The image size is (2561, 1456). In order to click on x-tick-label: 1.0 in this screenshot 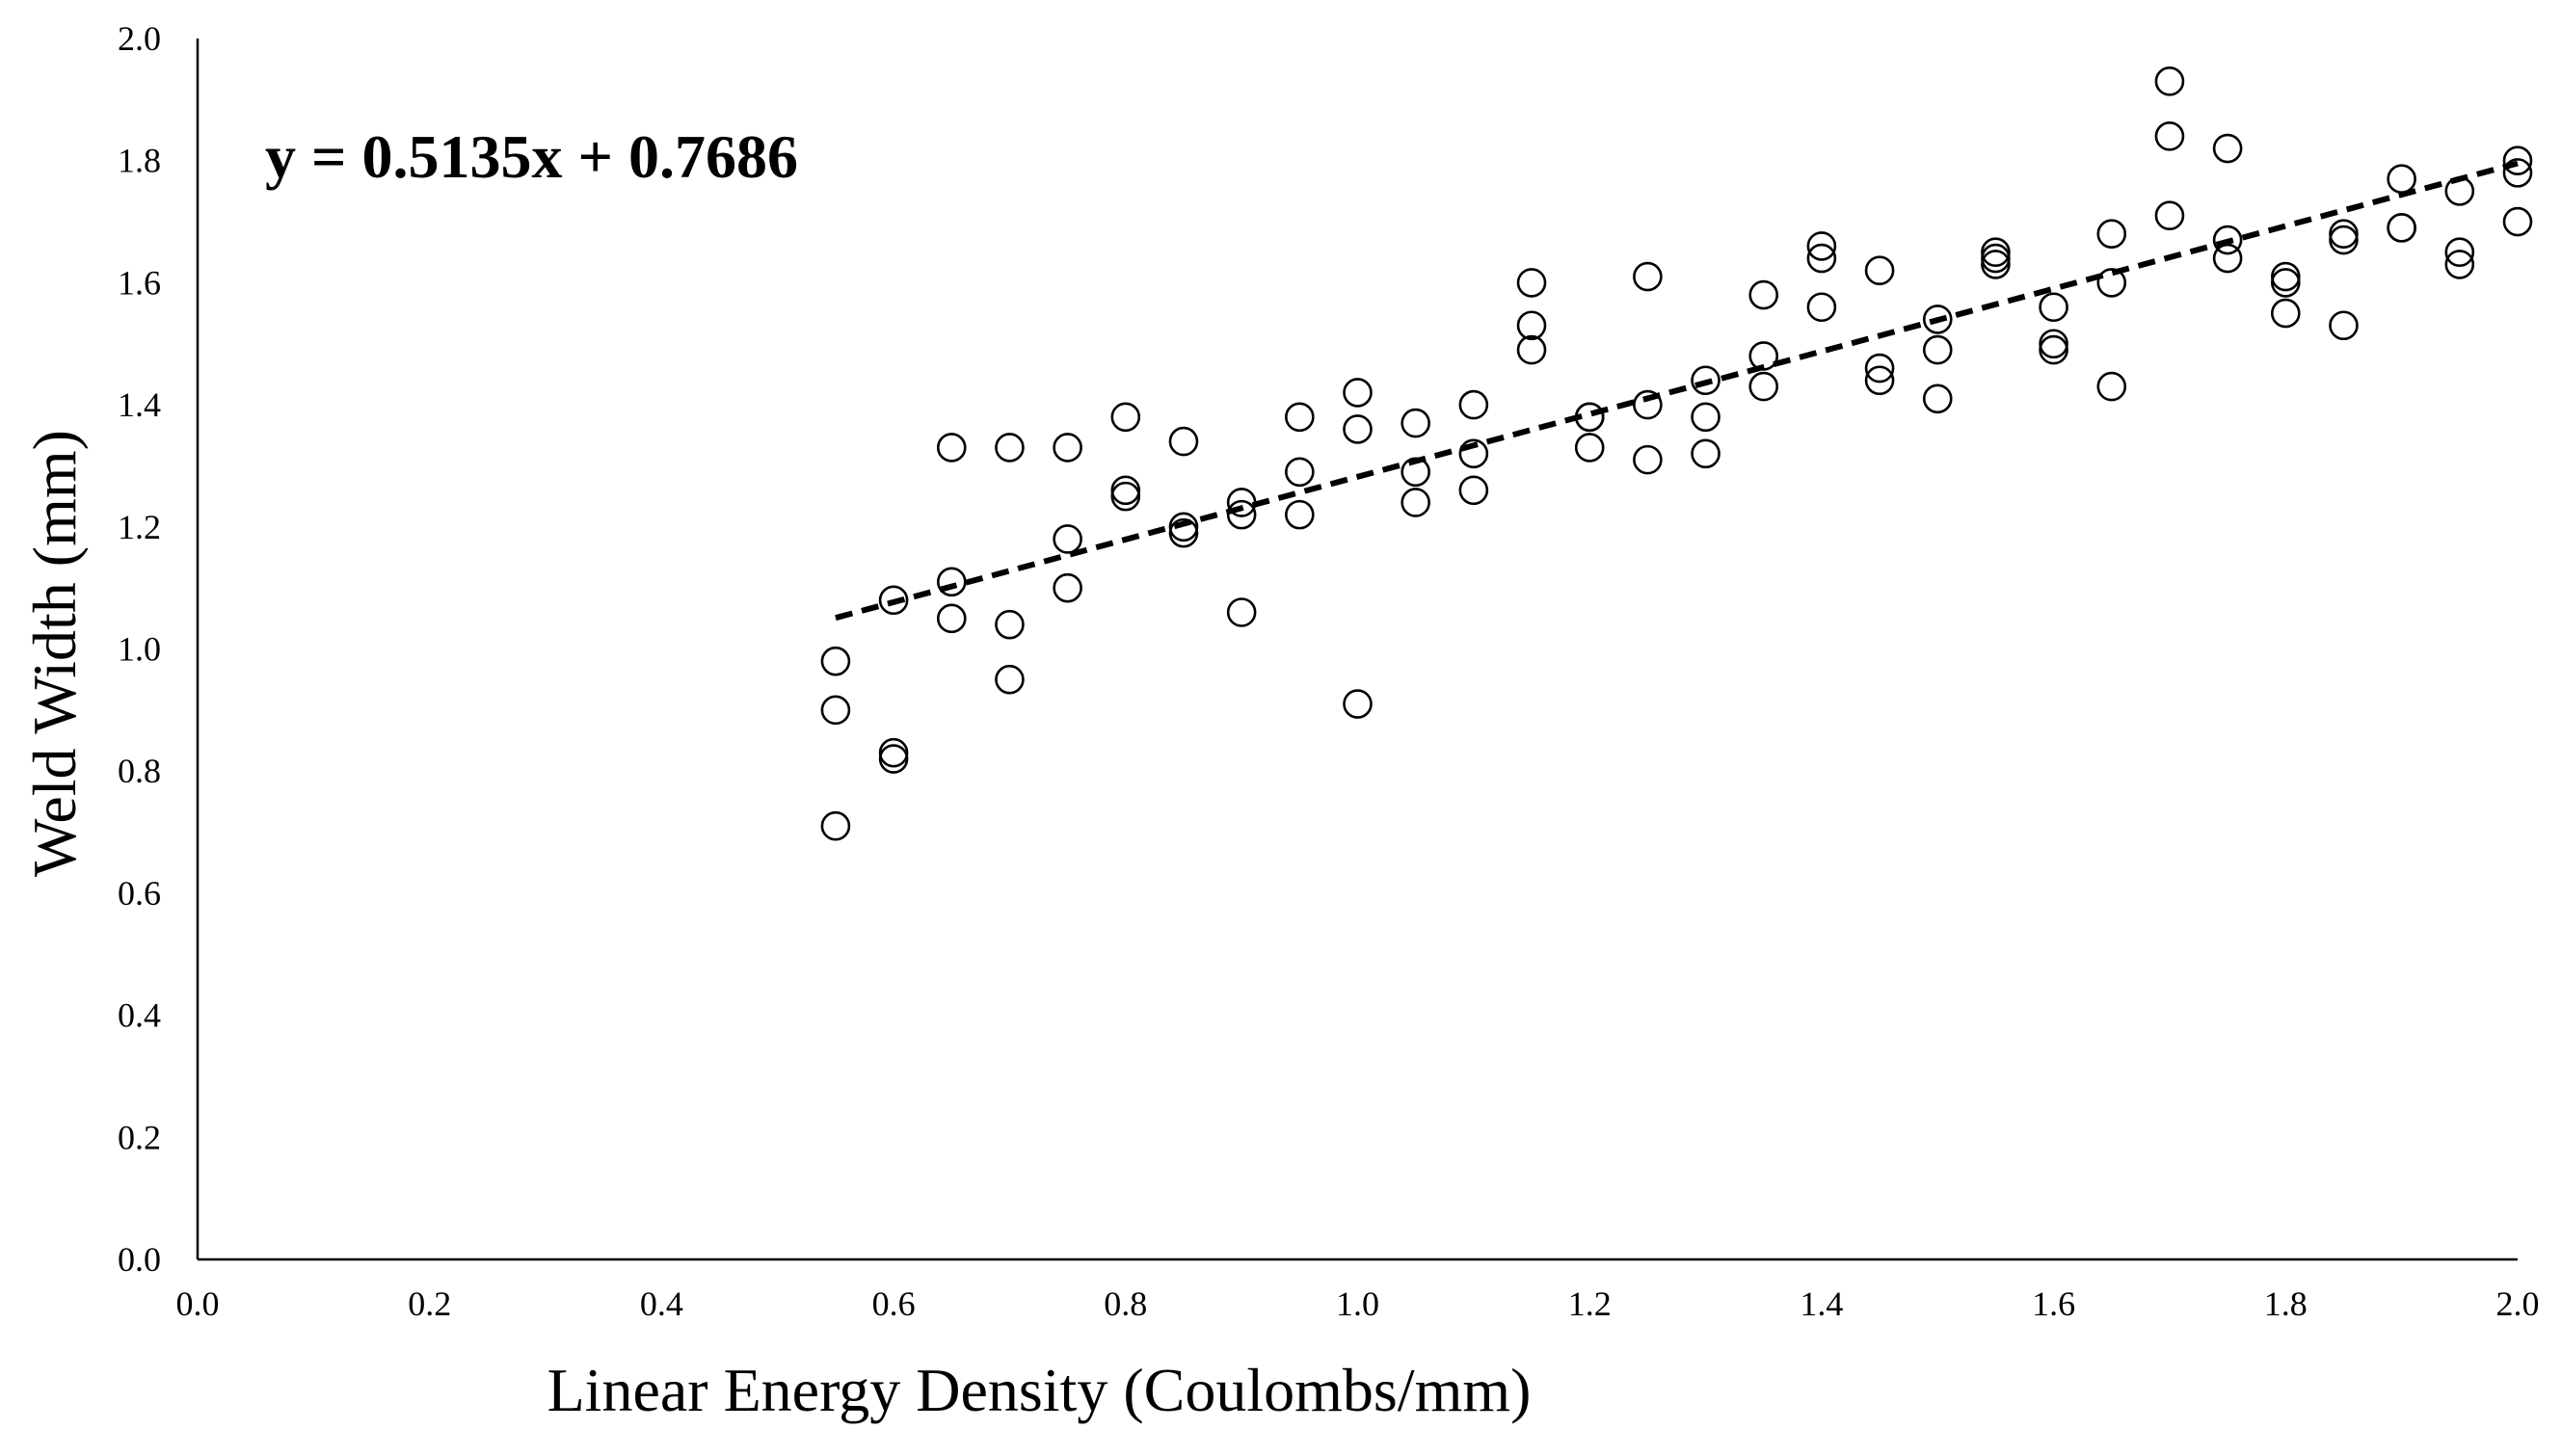, I will do `click(1357, 1304)`.